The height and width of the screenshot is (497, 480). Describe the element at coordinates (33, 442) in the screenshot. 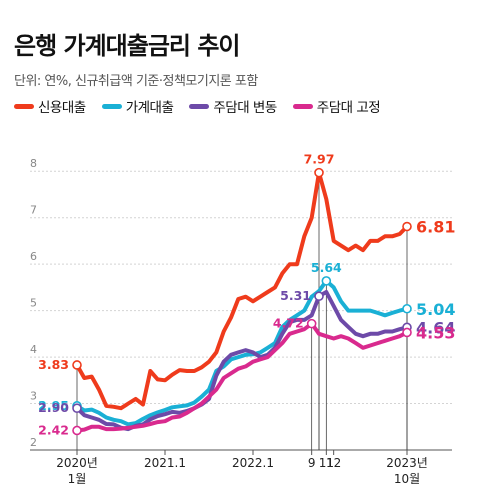

I see `y-tick-label: 2` at that location.